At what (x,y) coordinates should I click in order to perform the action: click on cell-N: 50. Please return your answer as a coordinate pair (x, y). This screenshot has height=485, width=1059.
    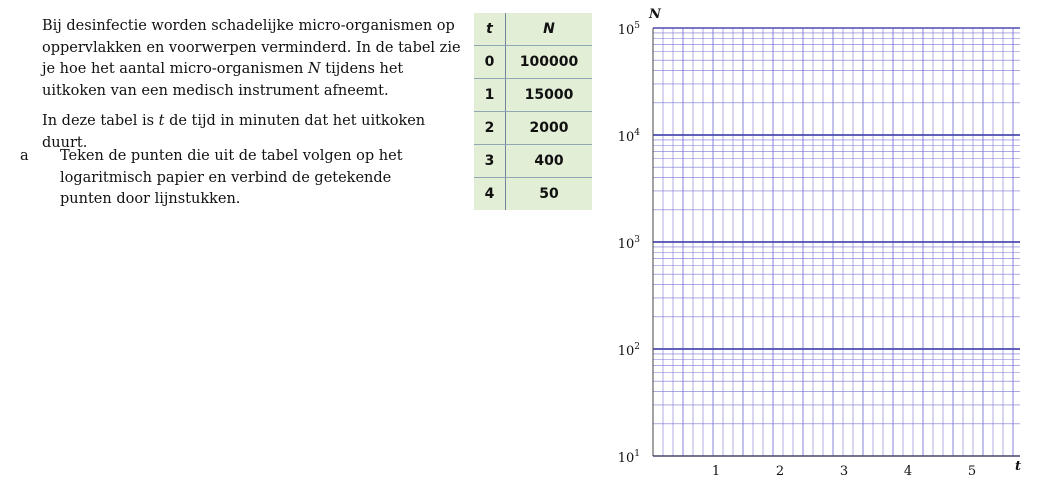
    Looking at the image, I should click on (549, 194).